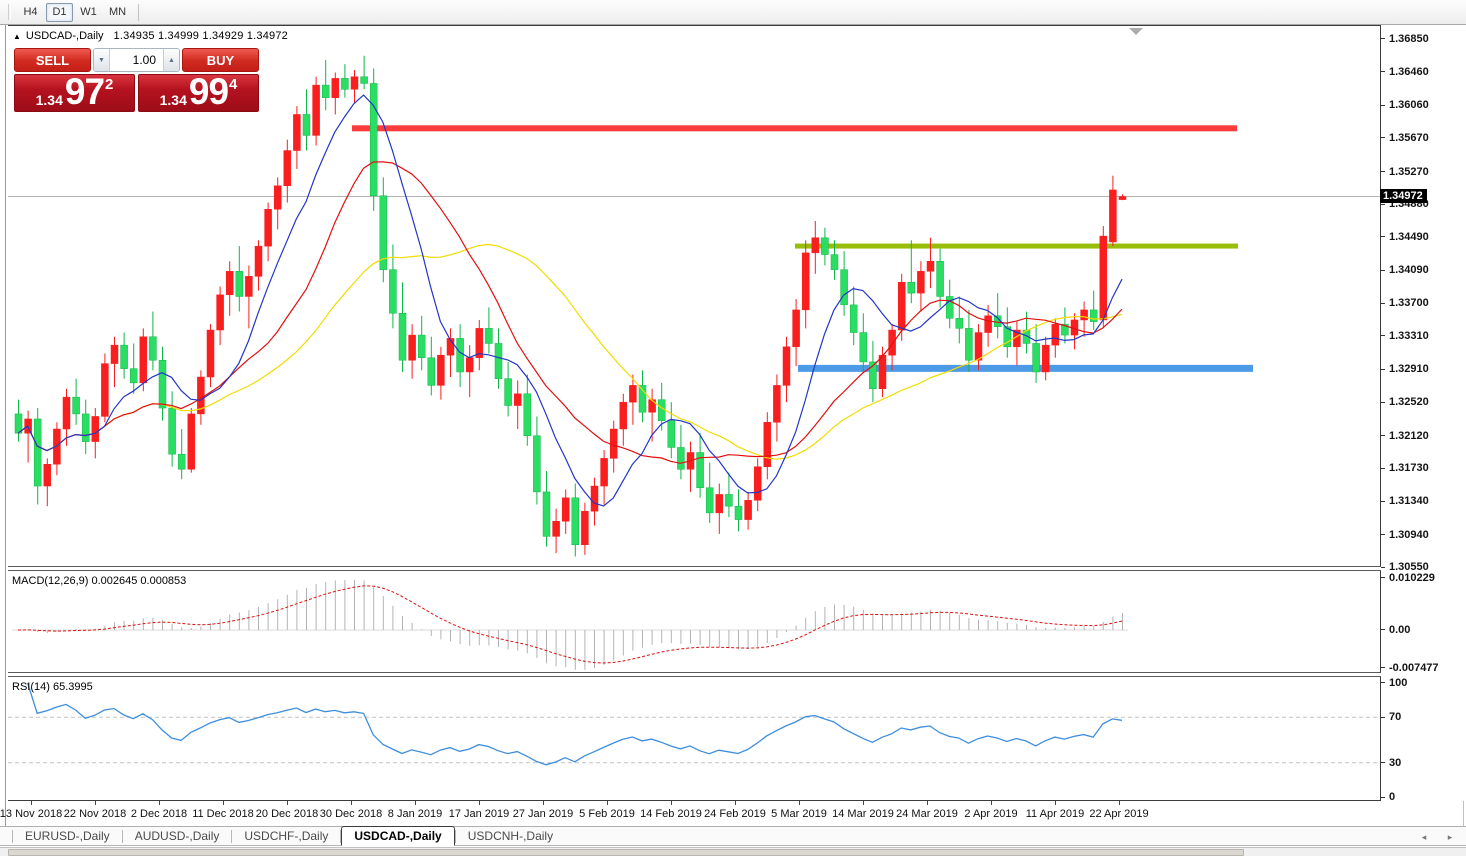 Image resolution: width=1466 pixels, height=856 pixels. What do you see at coordinates (1405, 39) in the screenshot?
I see `price-axis-label: 1.36850` at bounding box center [1405, 39].